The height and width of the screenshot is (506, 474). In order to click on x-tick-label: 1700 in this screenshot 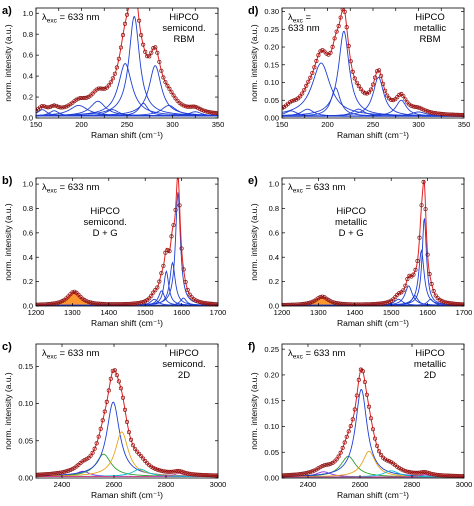, I will do `click(464, 312)`.